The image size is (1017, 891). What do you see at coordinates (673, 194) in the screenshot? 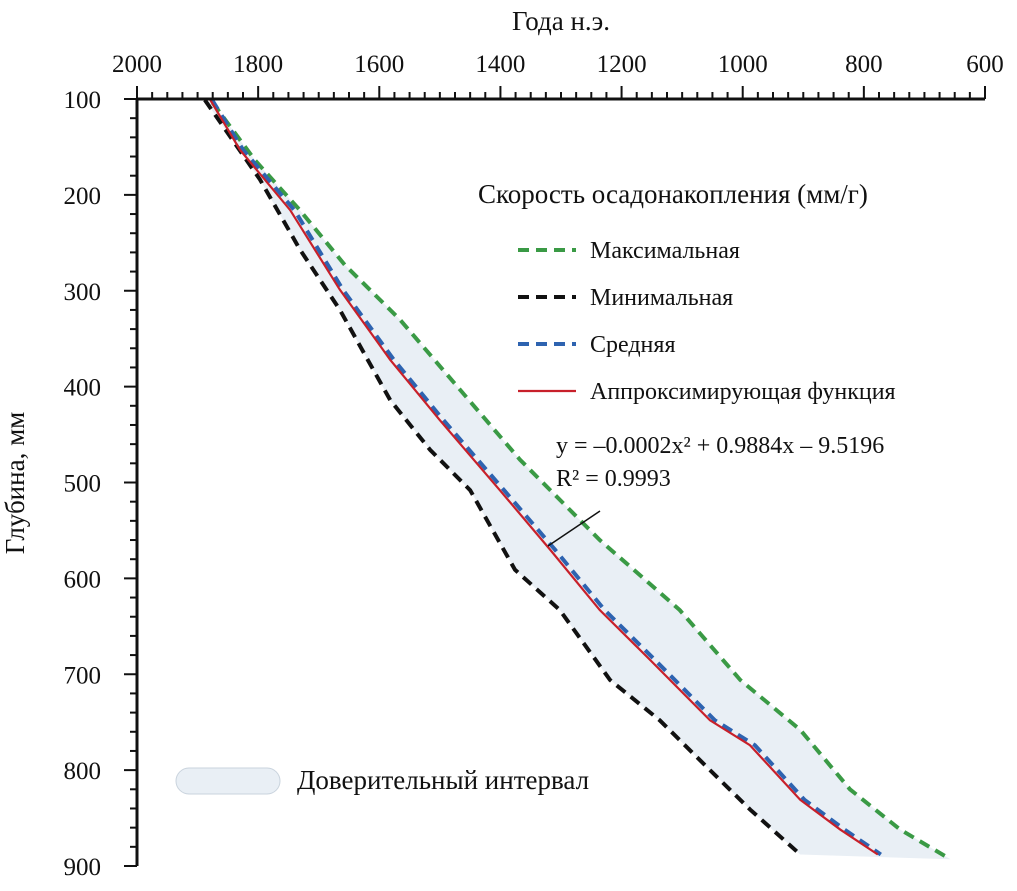
I see `legend-title: Скорость осадонакопления (мм/г)` at bounding box center [673, 194].